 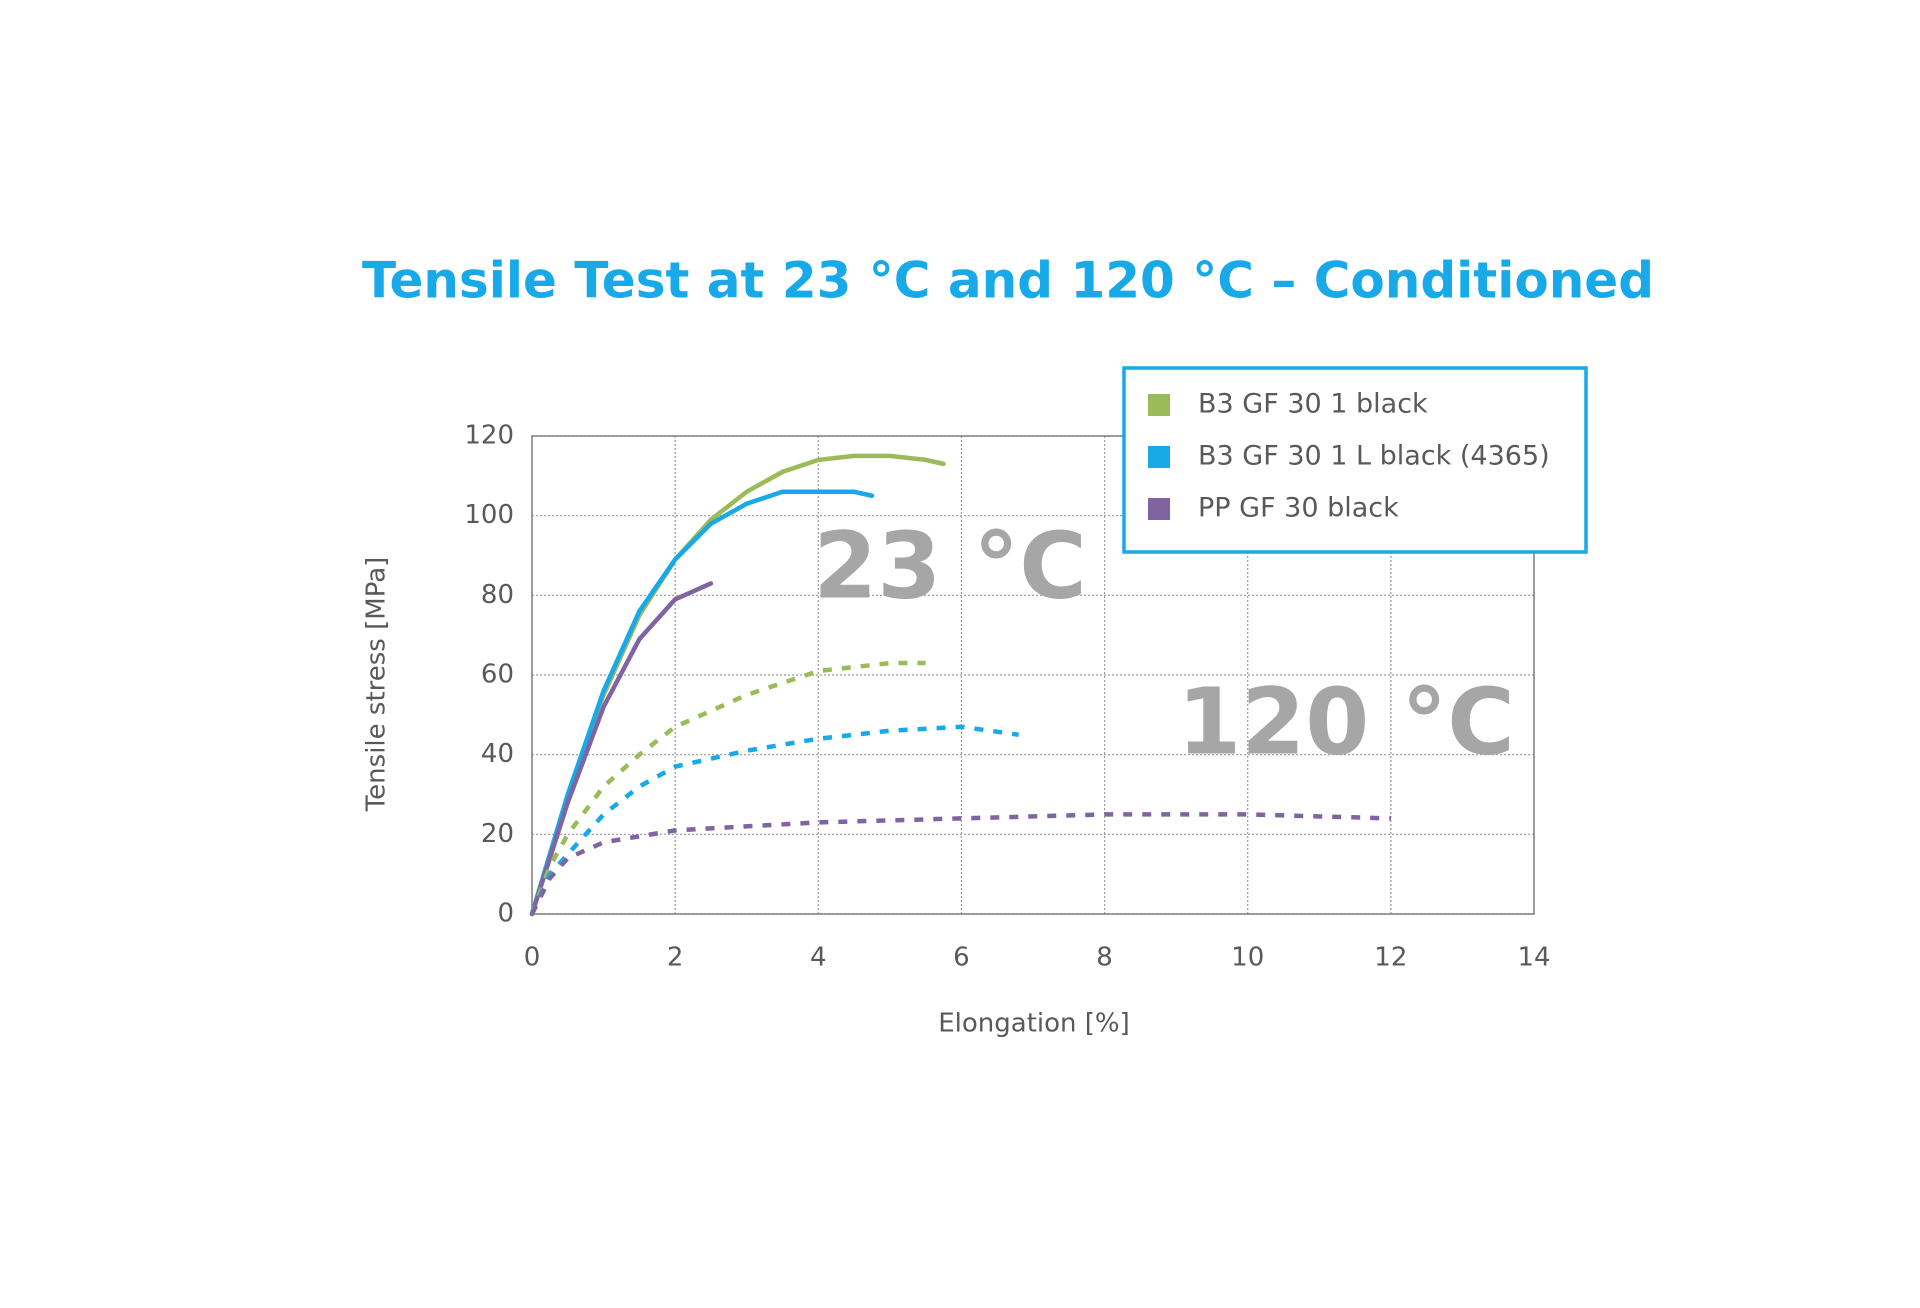 What do you see at coordinates (1374, 456) in the screenshot?
I see `legend-label: B3 GF 30 1 L black (4365)` at bounding box center [1374, 456].